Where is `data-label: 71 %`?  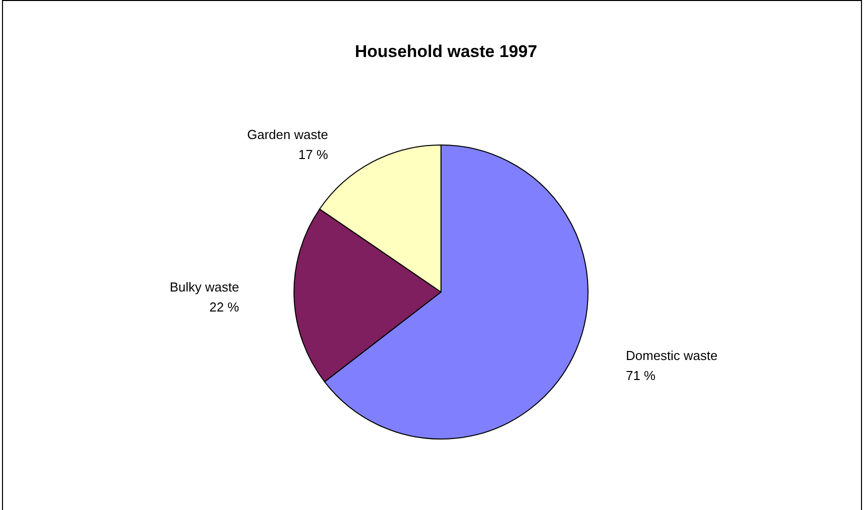 data-label: 71 % is located at coordinates (641, 376).